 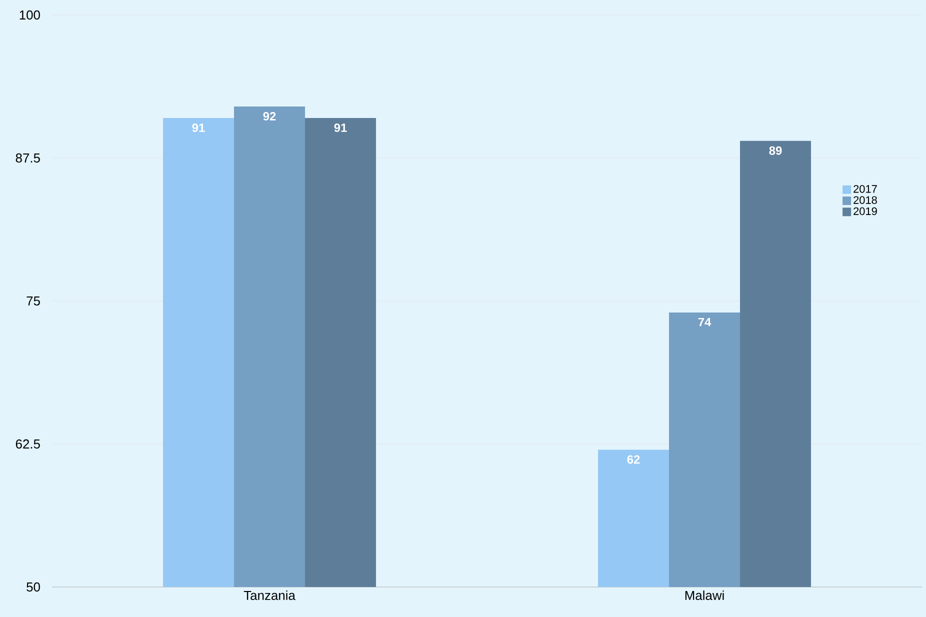 What do you see at coordinates (633, 459) in the screenshot?
I see `data-label: 62` at bounding box center [633, 459].